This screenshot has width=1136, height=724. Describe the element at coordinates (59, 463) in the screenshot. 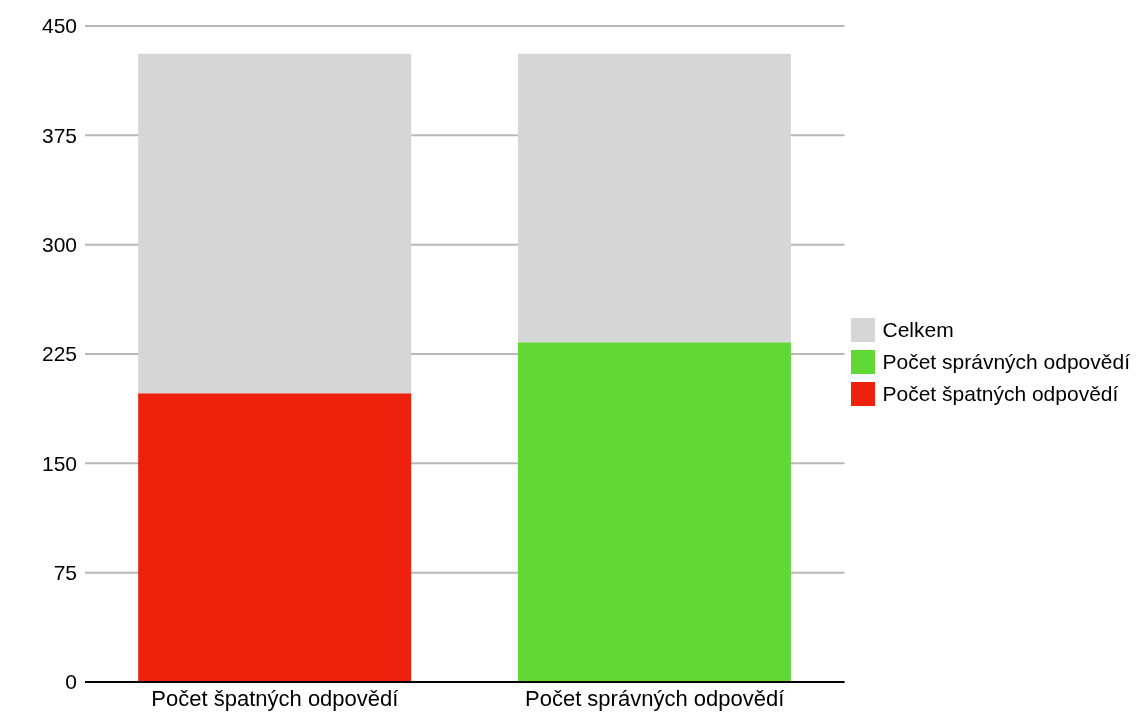

I see `y-tick-label: 150` at that location.